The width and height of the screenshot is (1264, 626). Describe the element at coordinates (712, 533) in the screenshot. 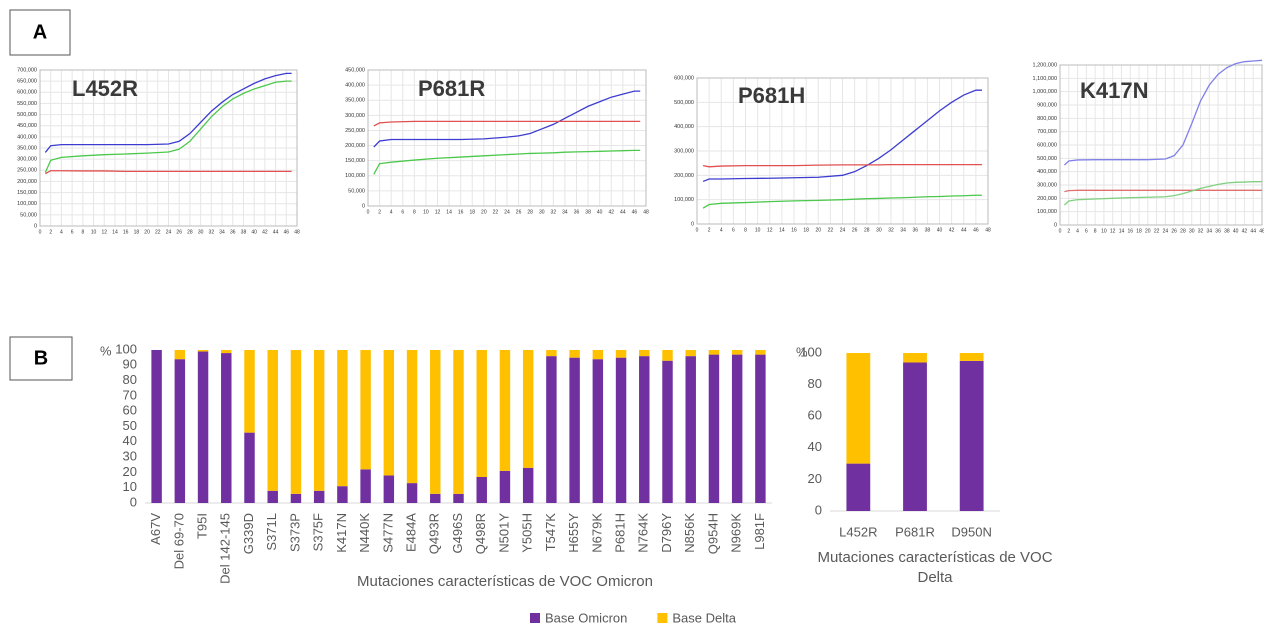

I see `x-tick-label: Q954H` at that location.